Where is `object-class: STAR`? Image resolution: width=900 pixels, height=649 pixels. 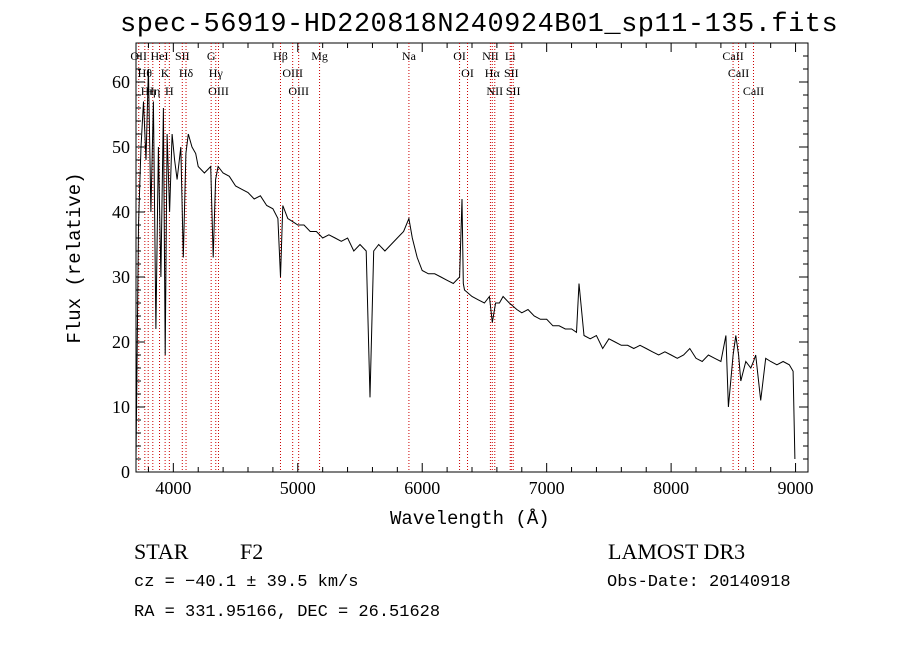 object-class: STAR is located at coordinates (161, 551).